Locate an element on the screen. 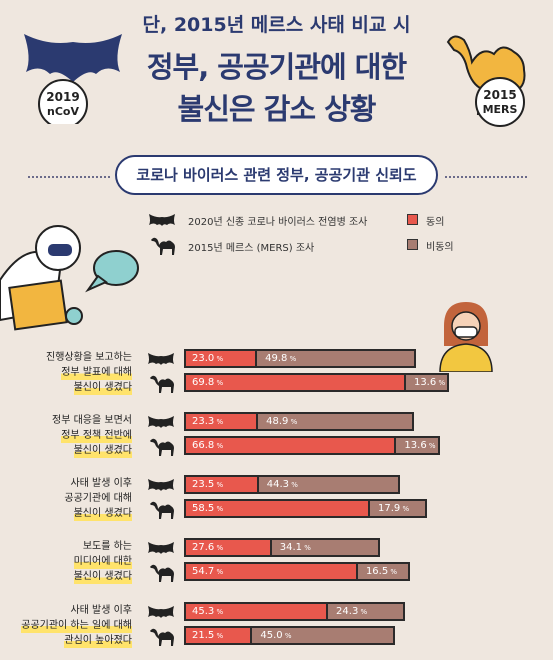  masked-woman-illustration is located at coordinates (466, 337).